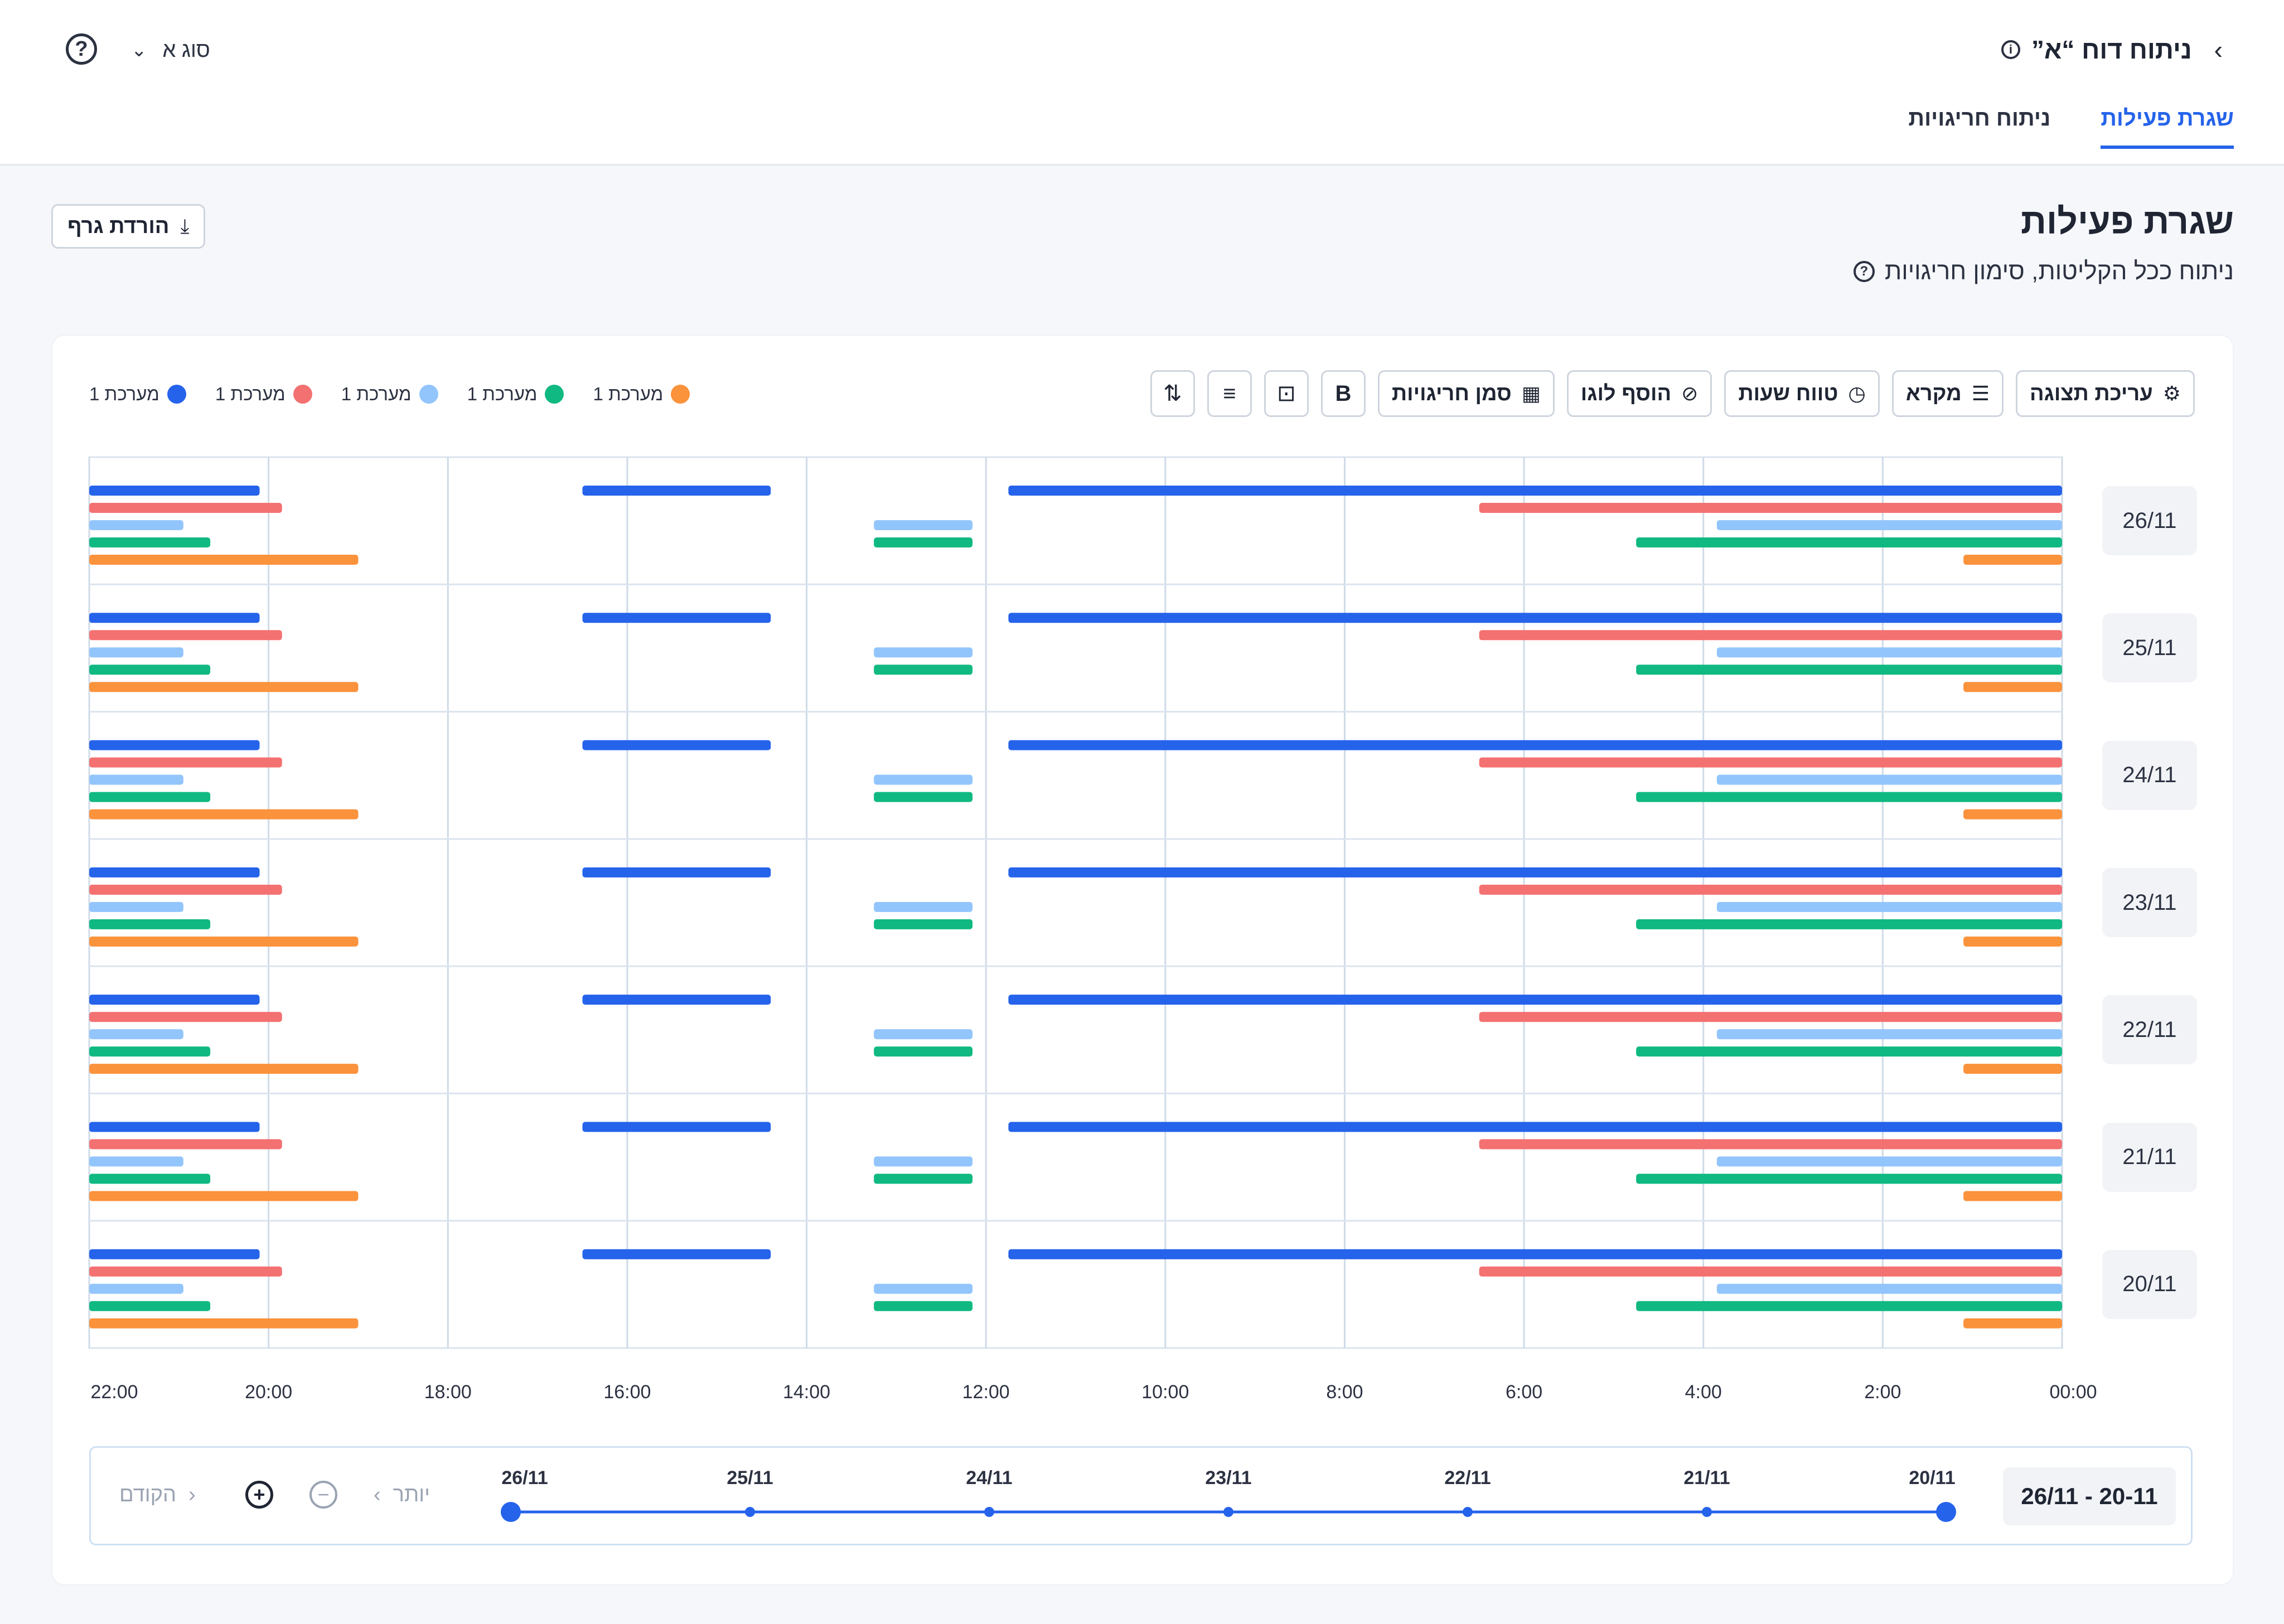 The height and width of the screenshot is (1624, 2284). What do you see at coordinates (2167, 128) in the screenshot?
I see `tab-activity-routine: שגרת פעילות` at bounding box center [2167, 128].